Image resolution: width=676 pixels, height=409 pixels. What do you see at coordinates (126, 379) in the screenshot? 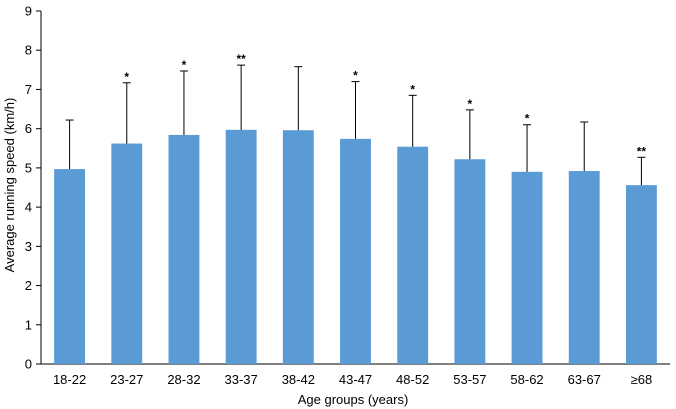
I see `x-tick-label: 23-27` at bounding box center [126, 379].